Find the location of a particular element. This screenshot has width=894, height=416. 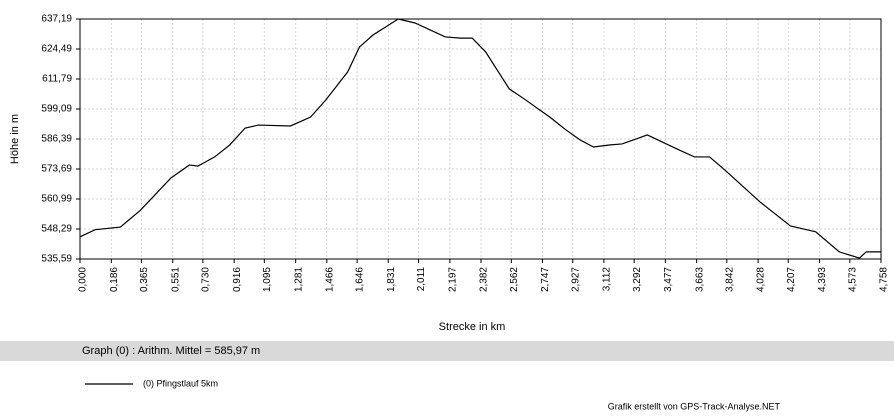

y-tick-label: 548,29 is located at coordinates (56, 229).